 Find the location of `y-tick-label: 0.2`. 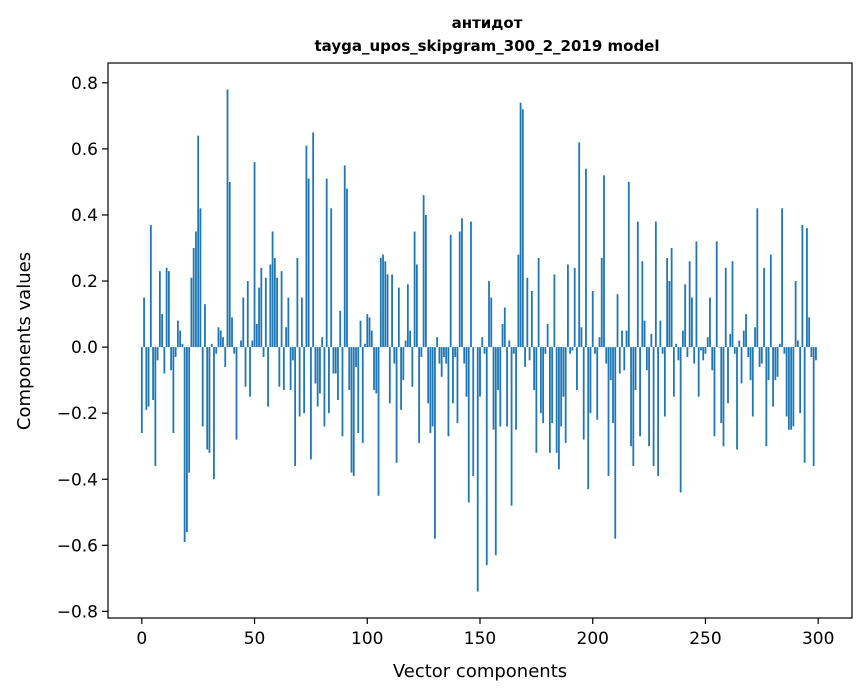

y-tick-label: 0.2 is located at coordinates (84, 282).